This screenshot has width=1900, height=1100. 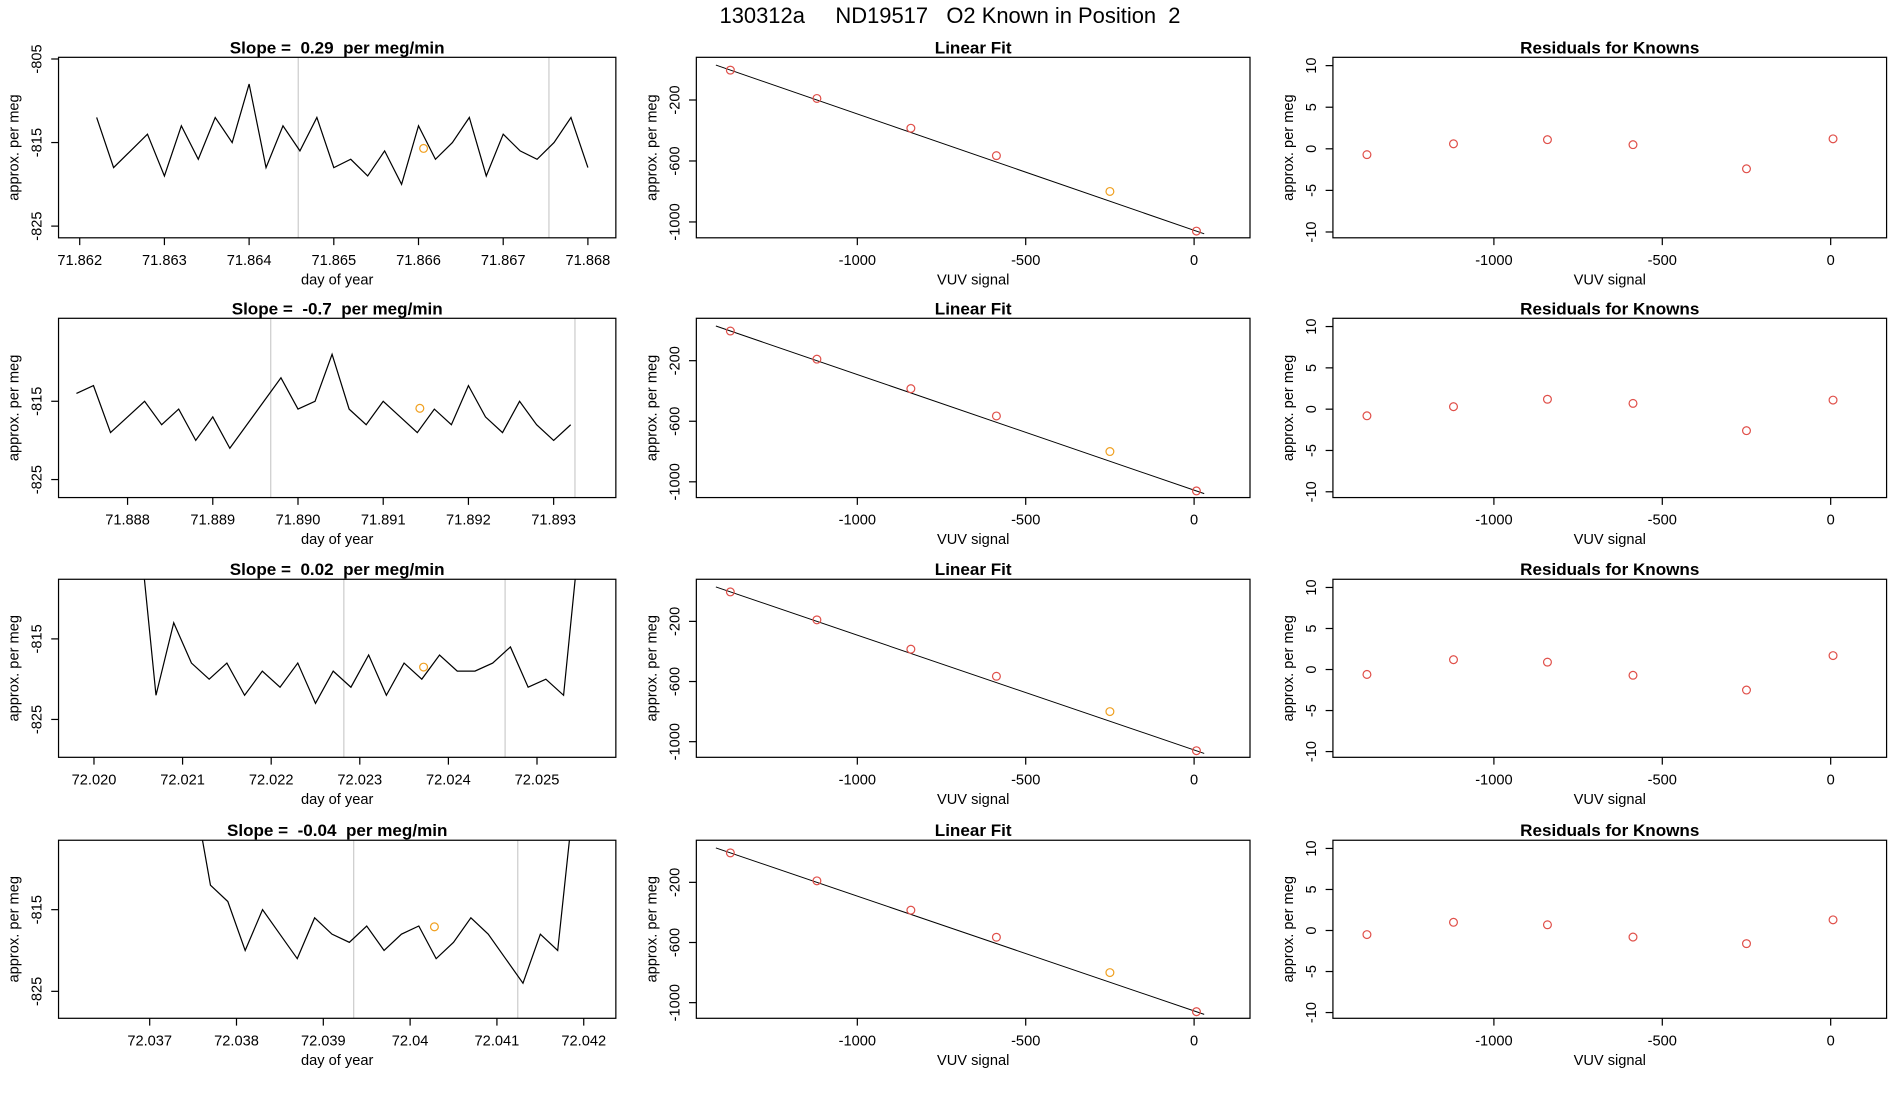 What do you see at coordinates (323, 1041) in the screenshot?
I see `x-tick-label: 72.039` at bounding box center [323, 1041].